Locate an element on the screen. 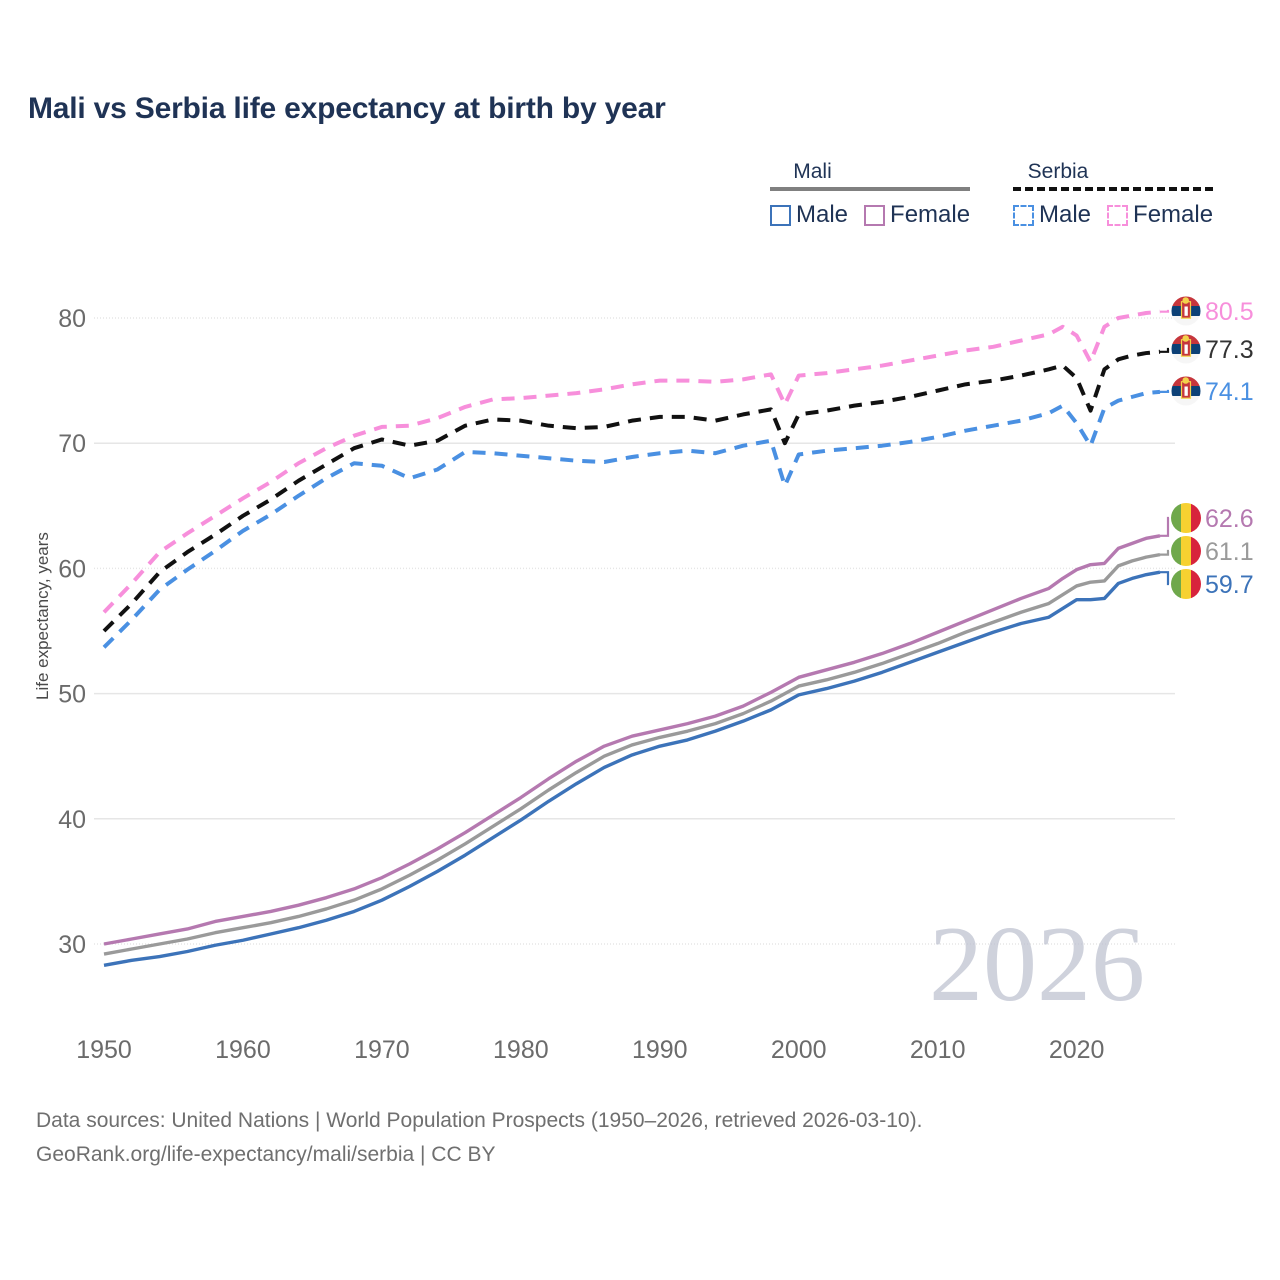 The image size is (1280, 1280). y-tick-60: 60 is located at coordinates (72, 569).